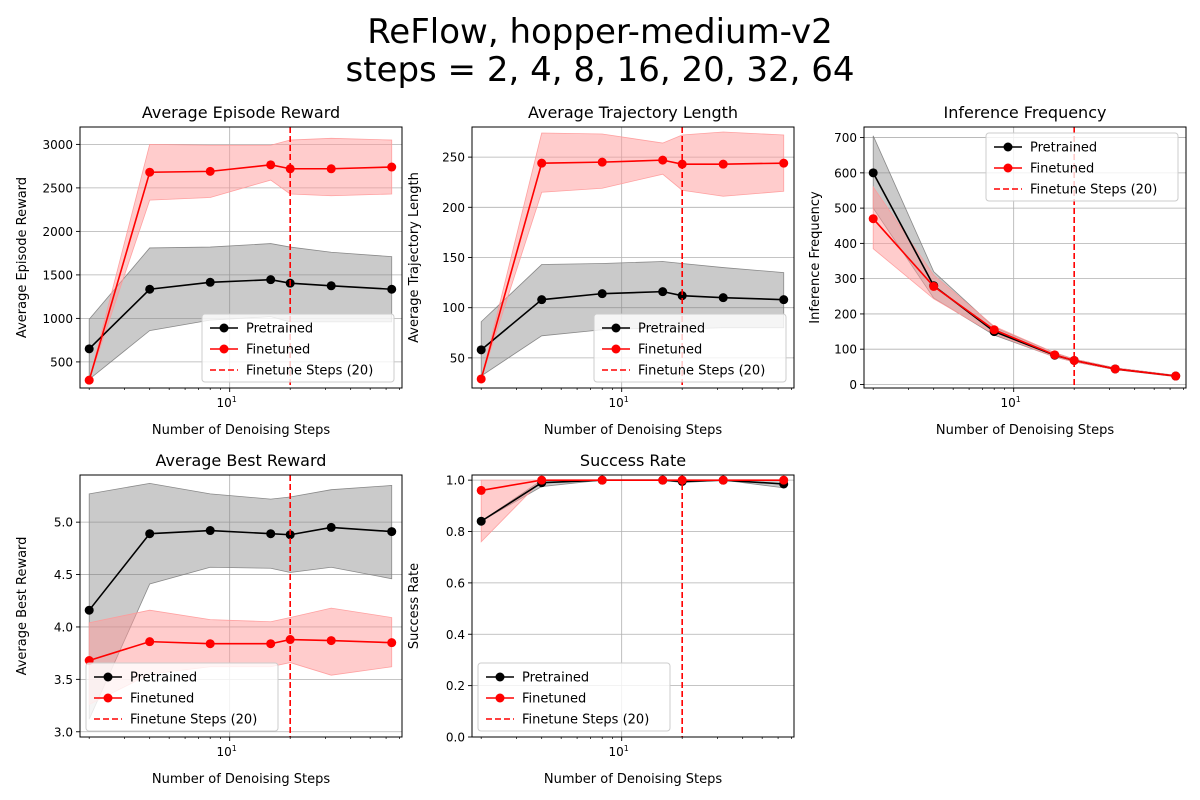 The image size is (1200, 800). What do you see at coordinates (63, 523) in the screenshot?
I see `y-tick-label: 5.0` at bounding box center [63, 523].